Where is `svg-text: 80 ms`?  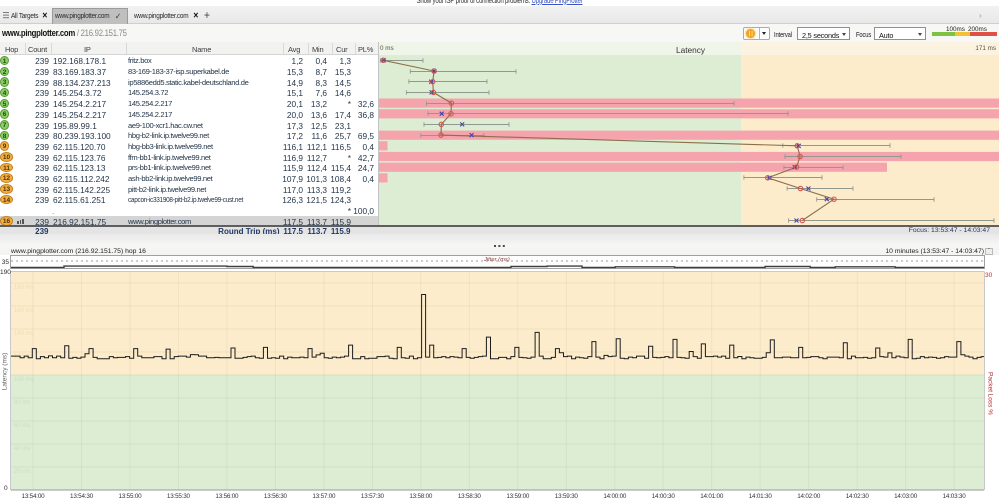 svg-text: 80 ms is located at coordinates (22, 403).